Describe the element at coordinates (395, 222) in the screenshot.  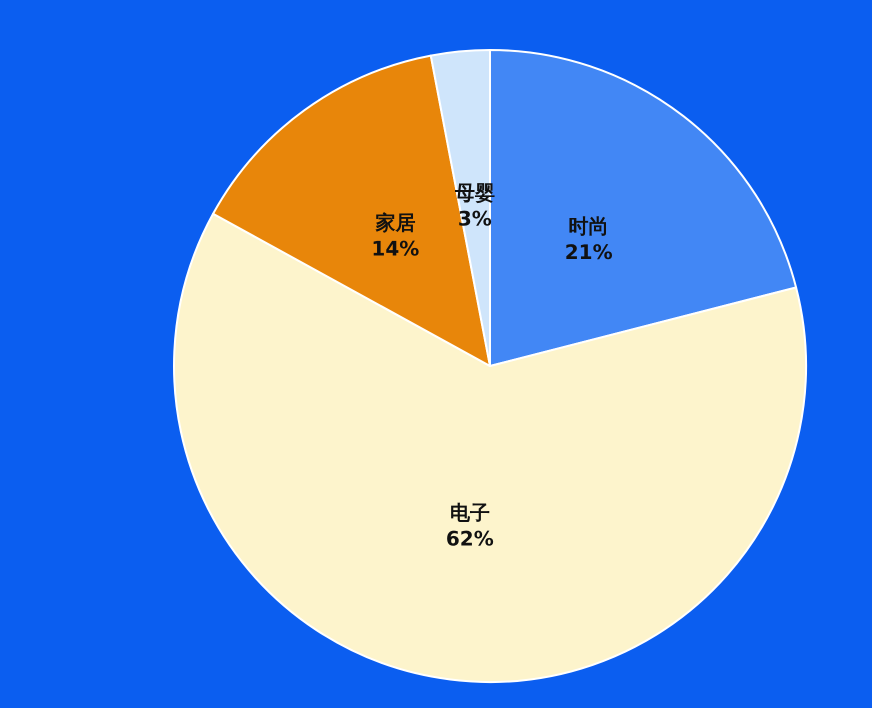
I see `slice-label: 家居` at that location.